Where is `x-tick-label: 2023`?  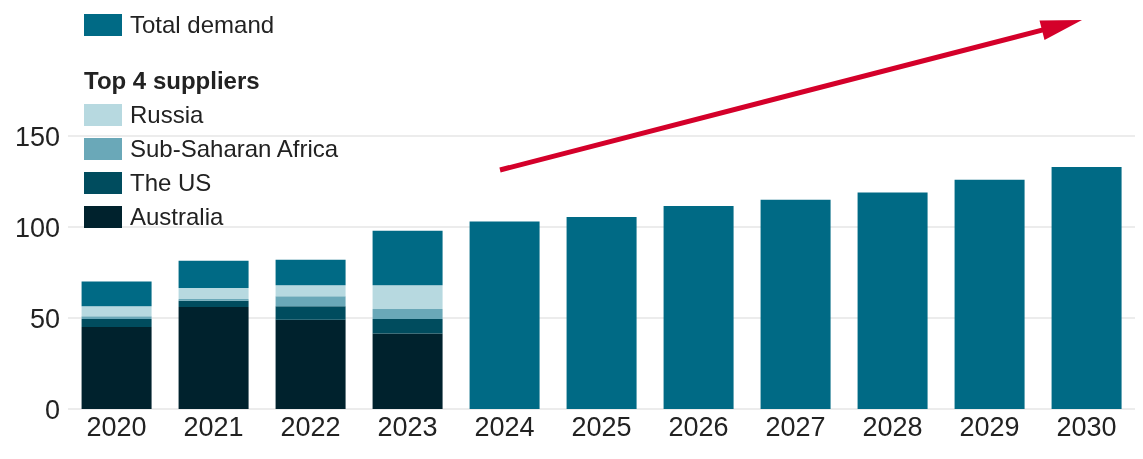
x-tick-label: 2023 is located at coordinates (407, 427).